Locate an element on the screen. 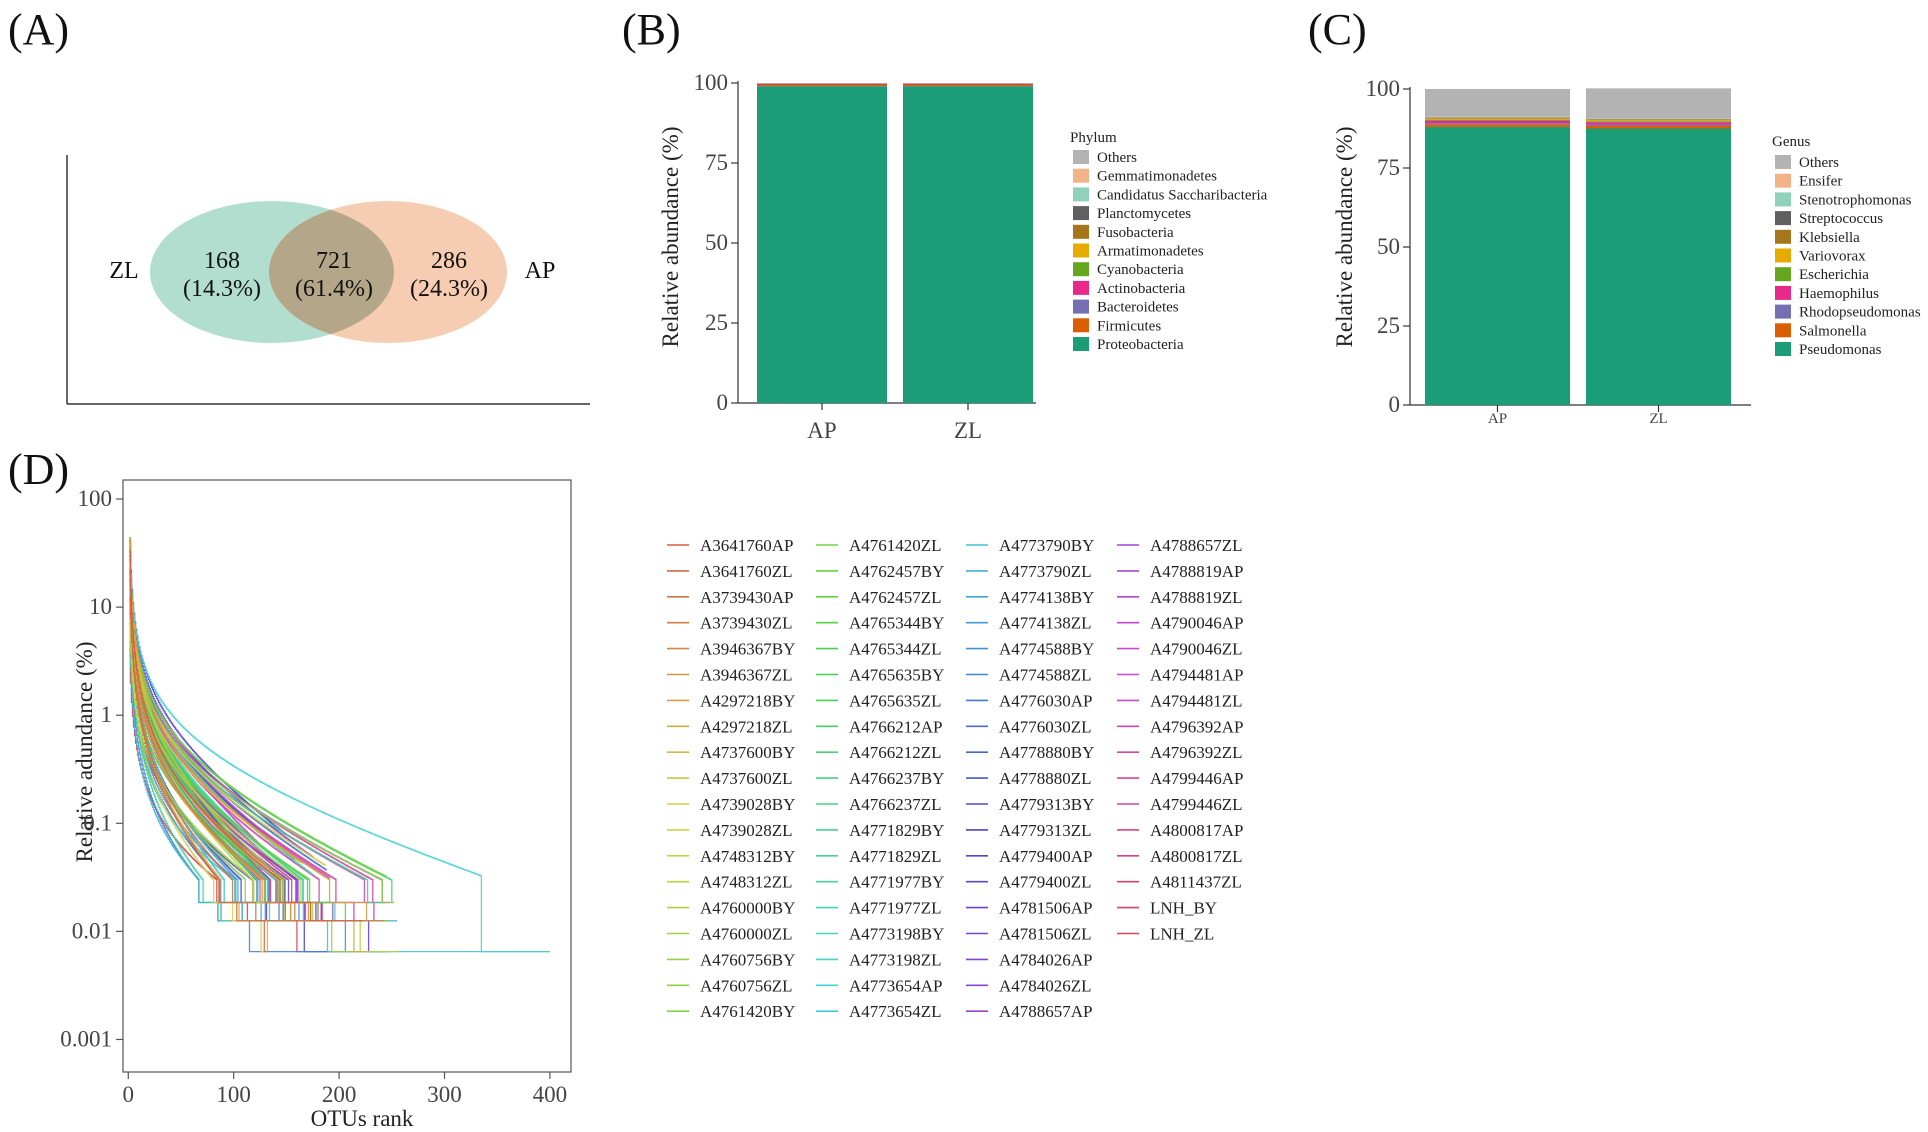 This screenshot has width=1928, height=1132. phylum-bar-proteobacteria-ap is located at coordinates (822, 244).